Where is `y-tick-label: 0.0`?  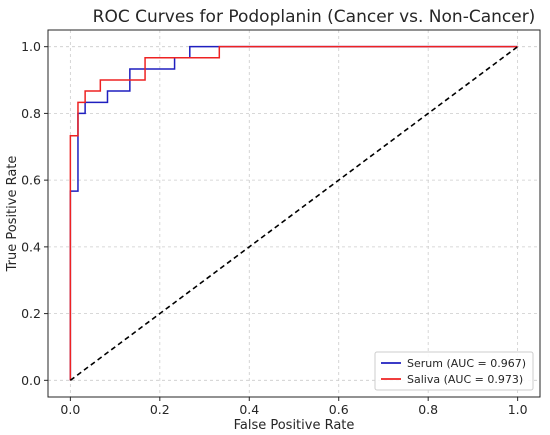 y-tick-label: 0.0 is located at coordinates (31, 380).